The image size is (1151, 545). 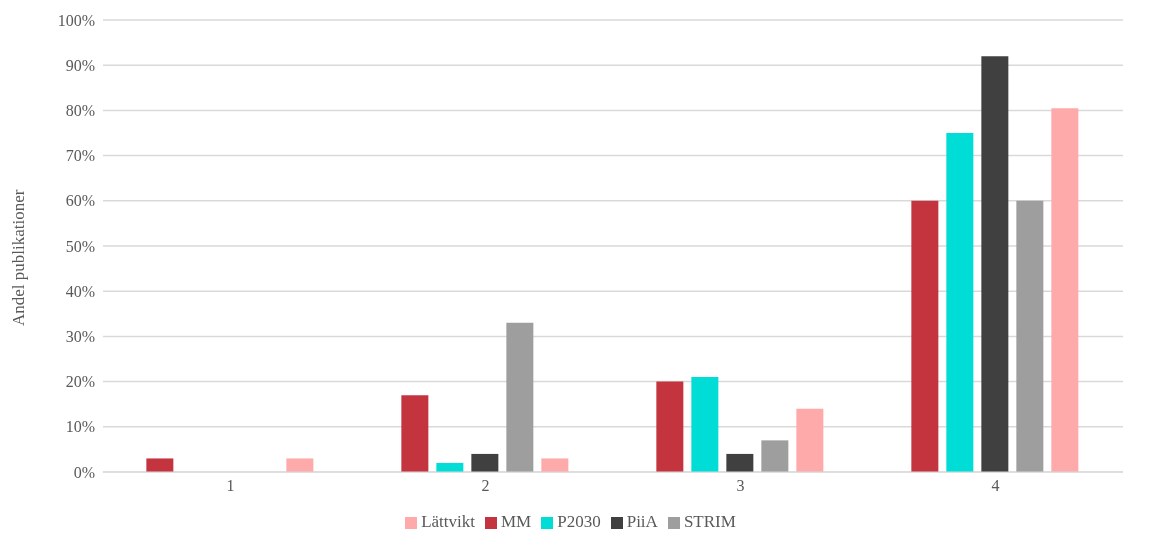 I want to click on legend-label: P2030, so click(x=579, y=521).